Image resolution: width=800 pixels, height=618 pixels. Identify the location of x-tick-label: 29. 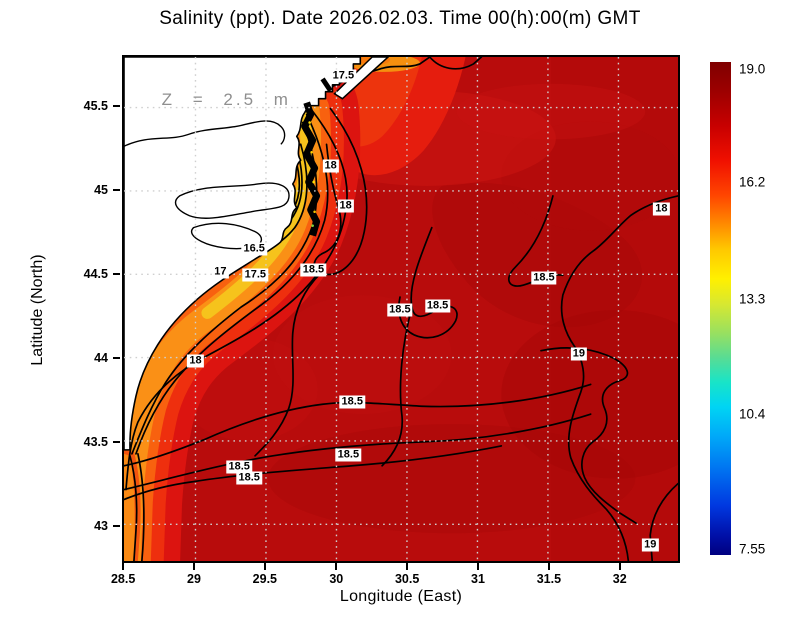
(194, 579).